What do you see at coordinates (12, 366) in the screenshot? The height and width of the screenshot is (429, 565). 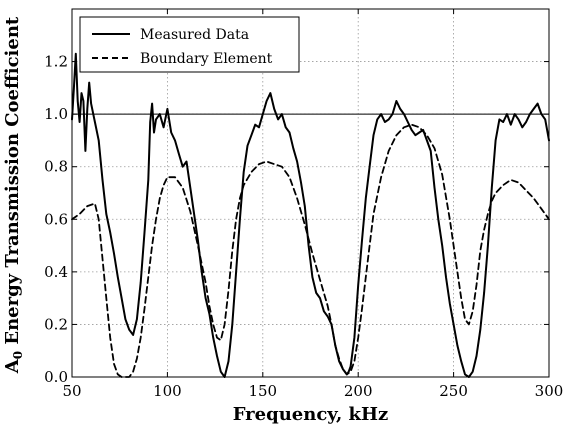 I see `y-axis-title-symbol: A` at bounding box center [12, 366].